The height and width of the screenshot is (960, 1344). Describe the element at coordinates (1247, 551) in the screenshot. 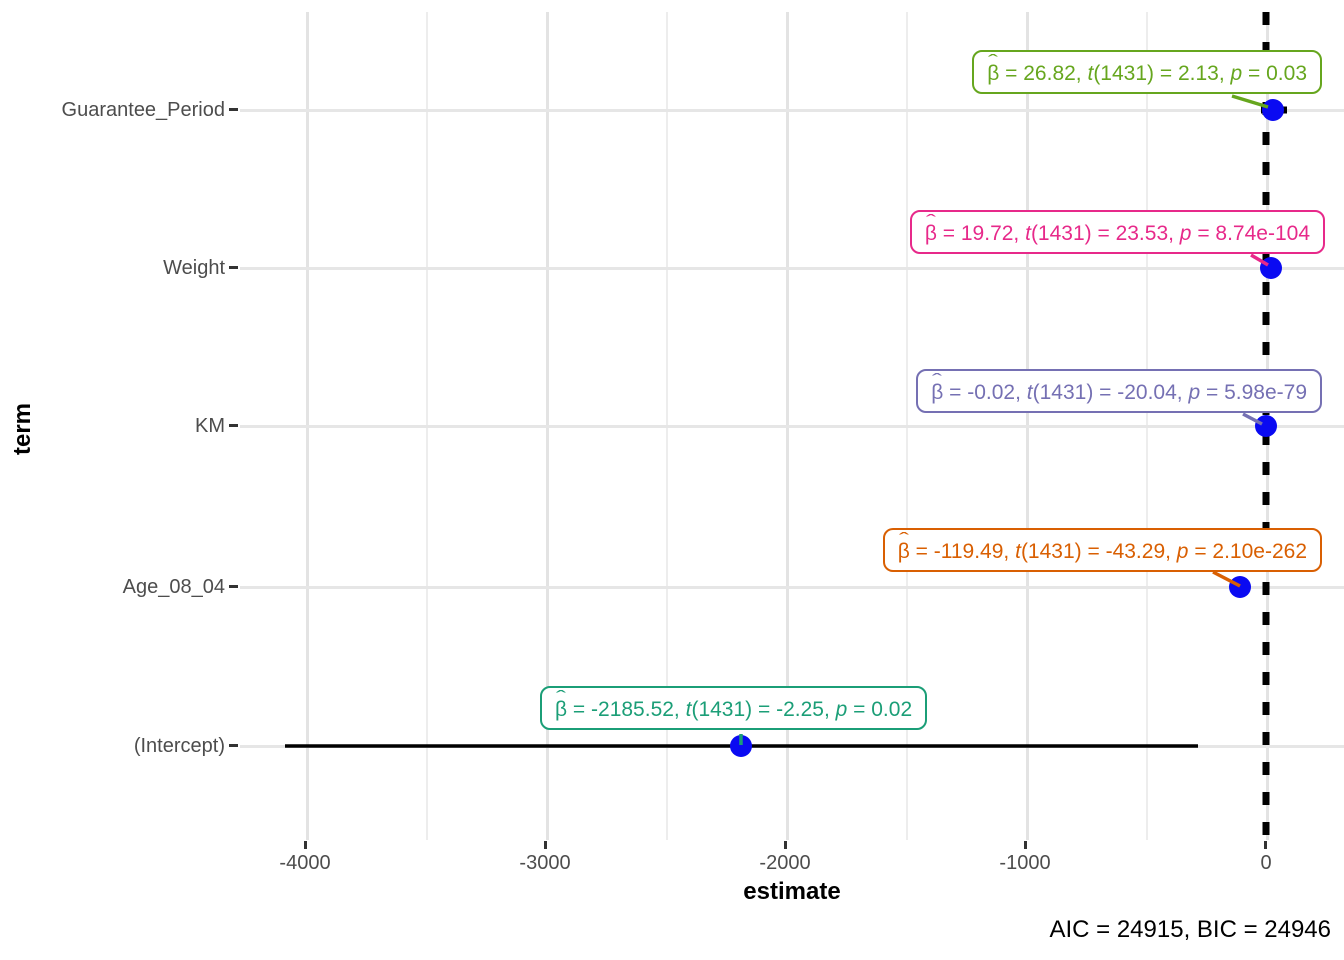

I see `p-value-text: = 2.10e-262` at that location.